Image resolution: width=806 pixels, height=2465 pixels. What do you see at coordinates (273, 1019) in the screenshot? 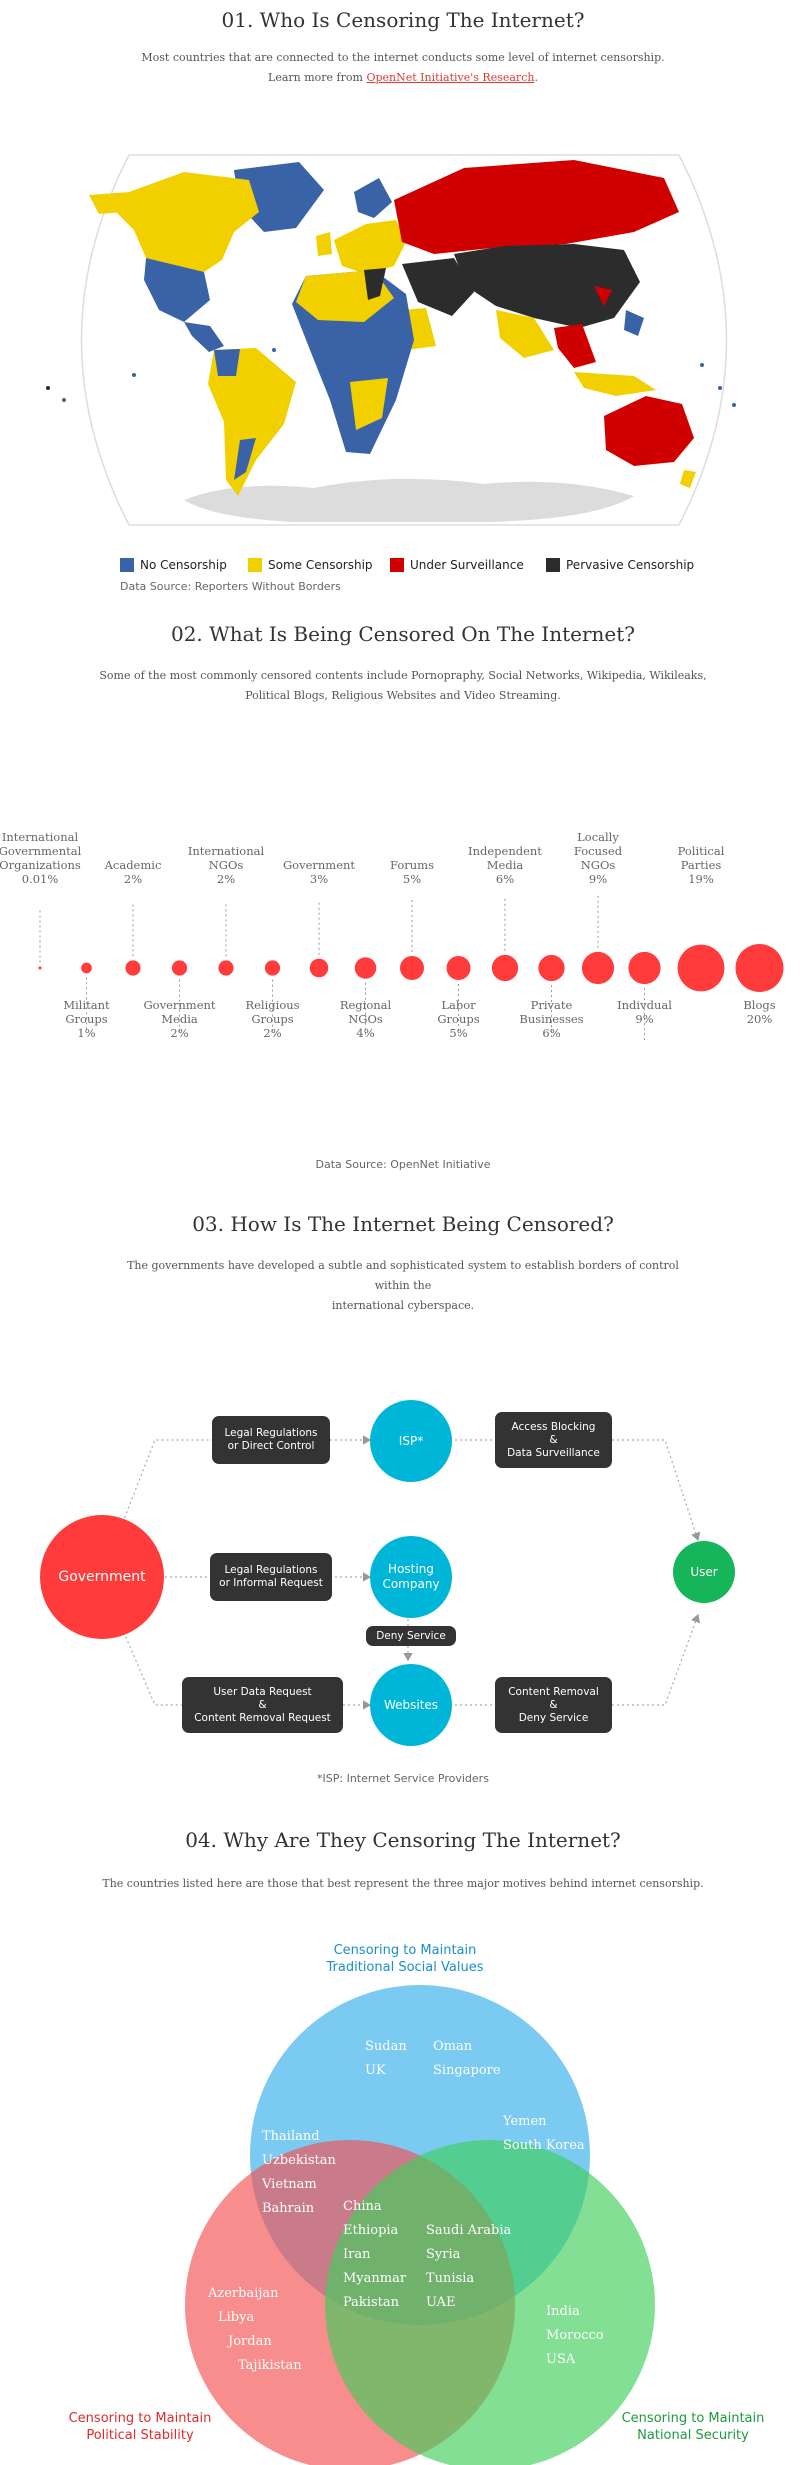
I see `bubble-label-5: Religious Groups 2%` at bounding box center [273, 1019].